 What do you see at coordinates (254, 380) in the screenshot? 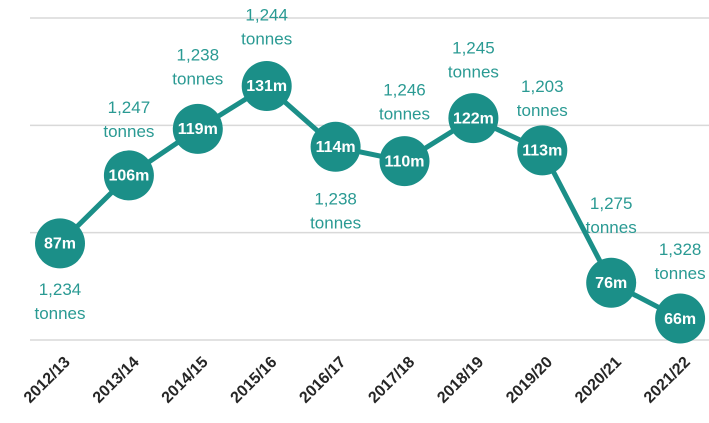
I see `x-tick-label: 2015/16` at bounding box center [254, 380].